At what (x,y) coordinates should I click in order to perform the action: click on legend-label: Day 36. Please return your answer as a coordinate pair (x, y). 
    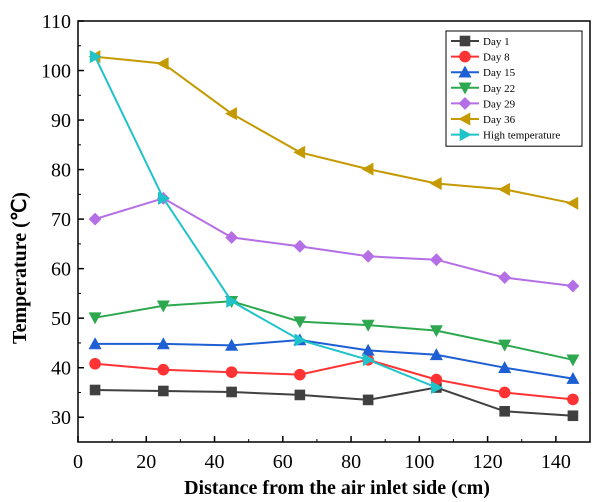
    Looking at the image, I should click on (499, 120).